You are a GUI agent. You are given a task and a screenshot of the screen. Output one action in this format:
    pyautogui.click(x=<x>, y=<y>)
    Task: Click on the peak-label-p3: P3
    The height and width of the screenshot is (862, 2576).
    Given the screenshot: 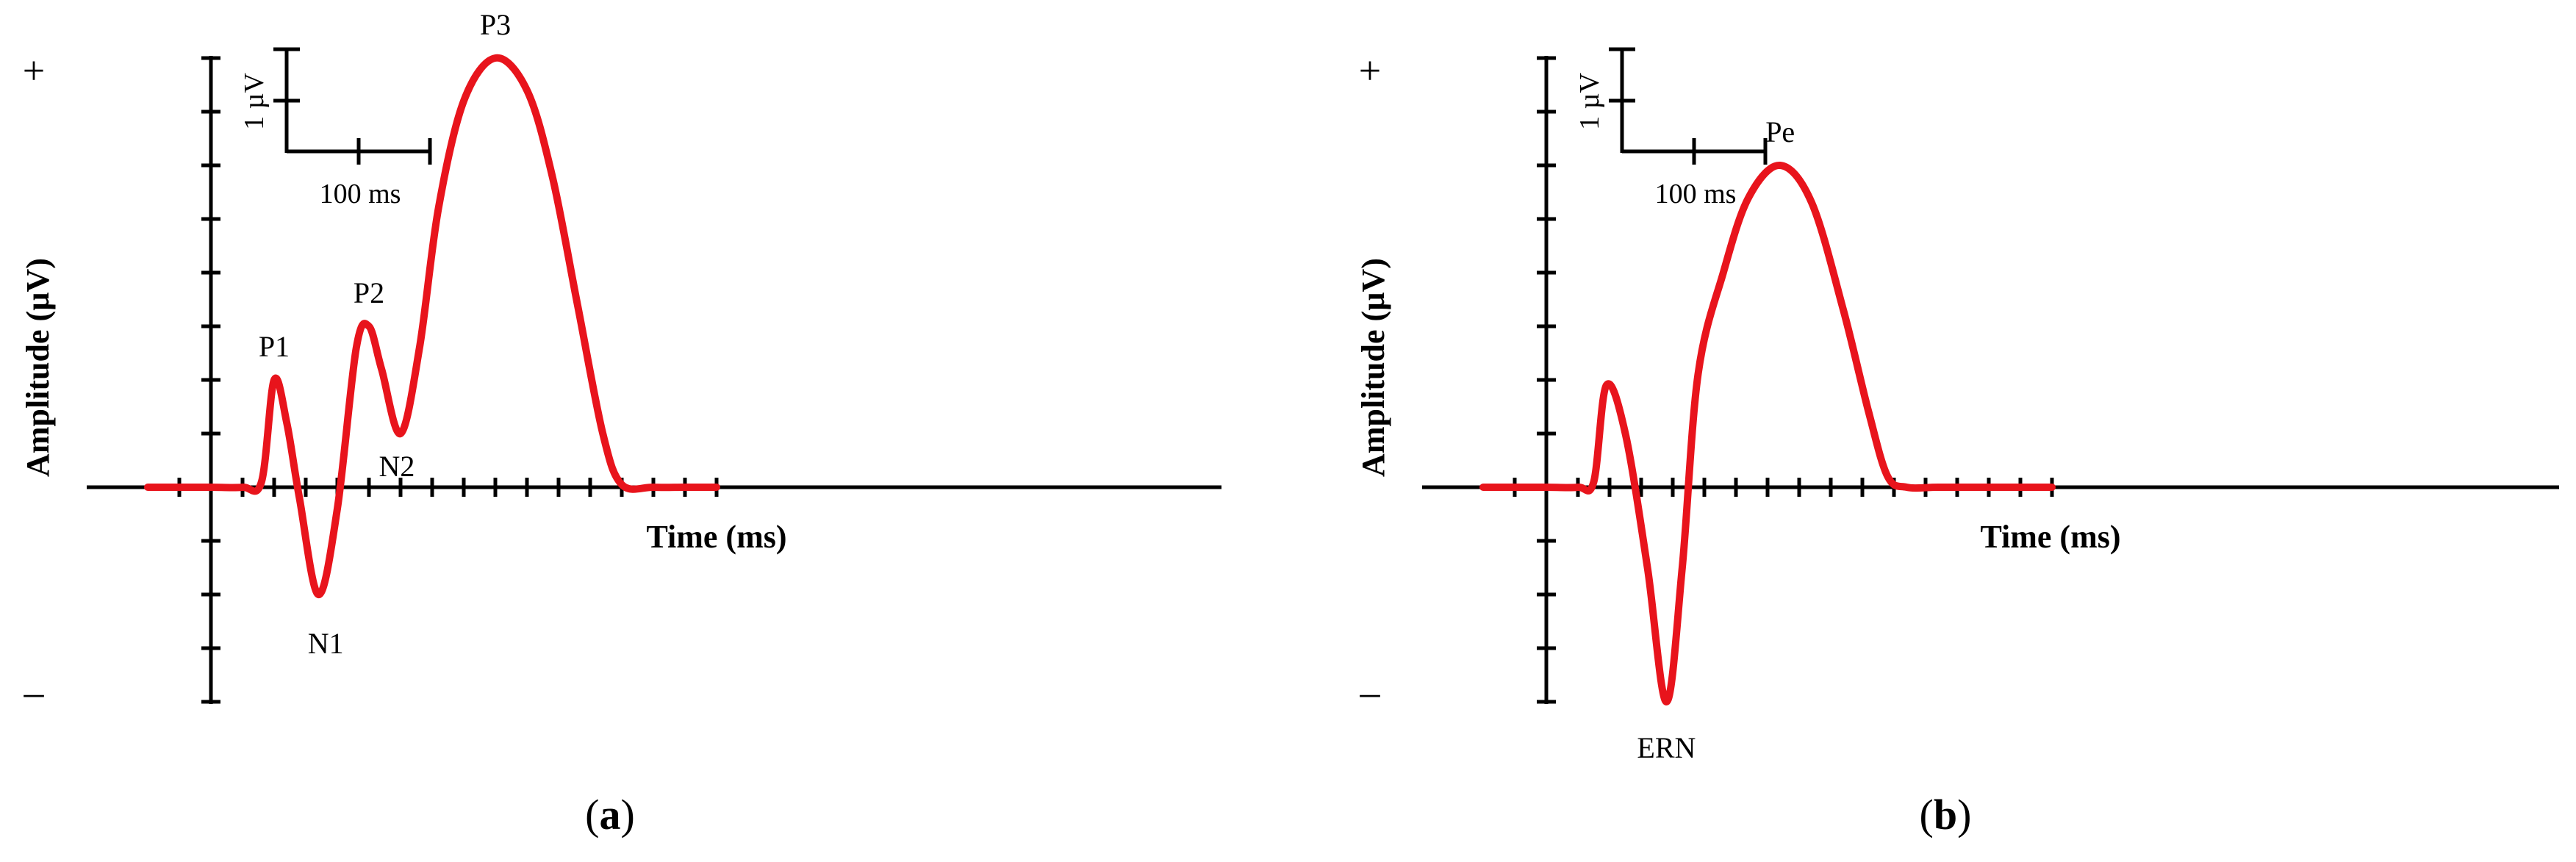 What is the action you would take?
    pyautogui.click(x=495, y=24)
    